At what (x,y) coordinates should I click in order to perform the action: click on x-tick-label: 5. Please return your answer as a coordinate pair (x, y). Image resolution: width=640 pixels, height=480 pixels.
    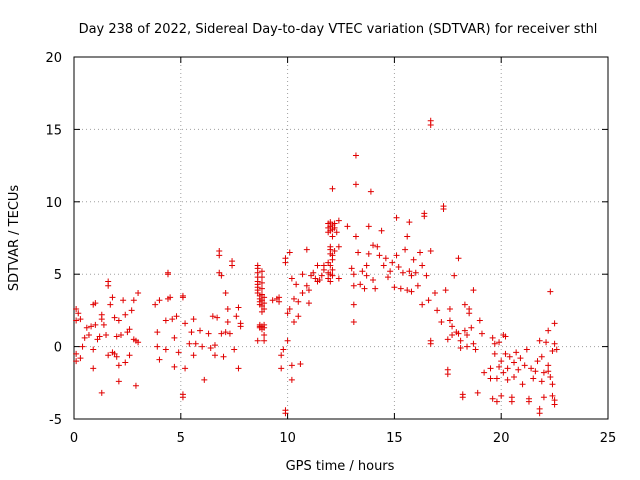
    Looking at the image, I should click on (181, 438).